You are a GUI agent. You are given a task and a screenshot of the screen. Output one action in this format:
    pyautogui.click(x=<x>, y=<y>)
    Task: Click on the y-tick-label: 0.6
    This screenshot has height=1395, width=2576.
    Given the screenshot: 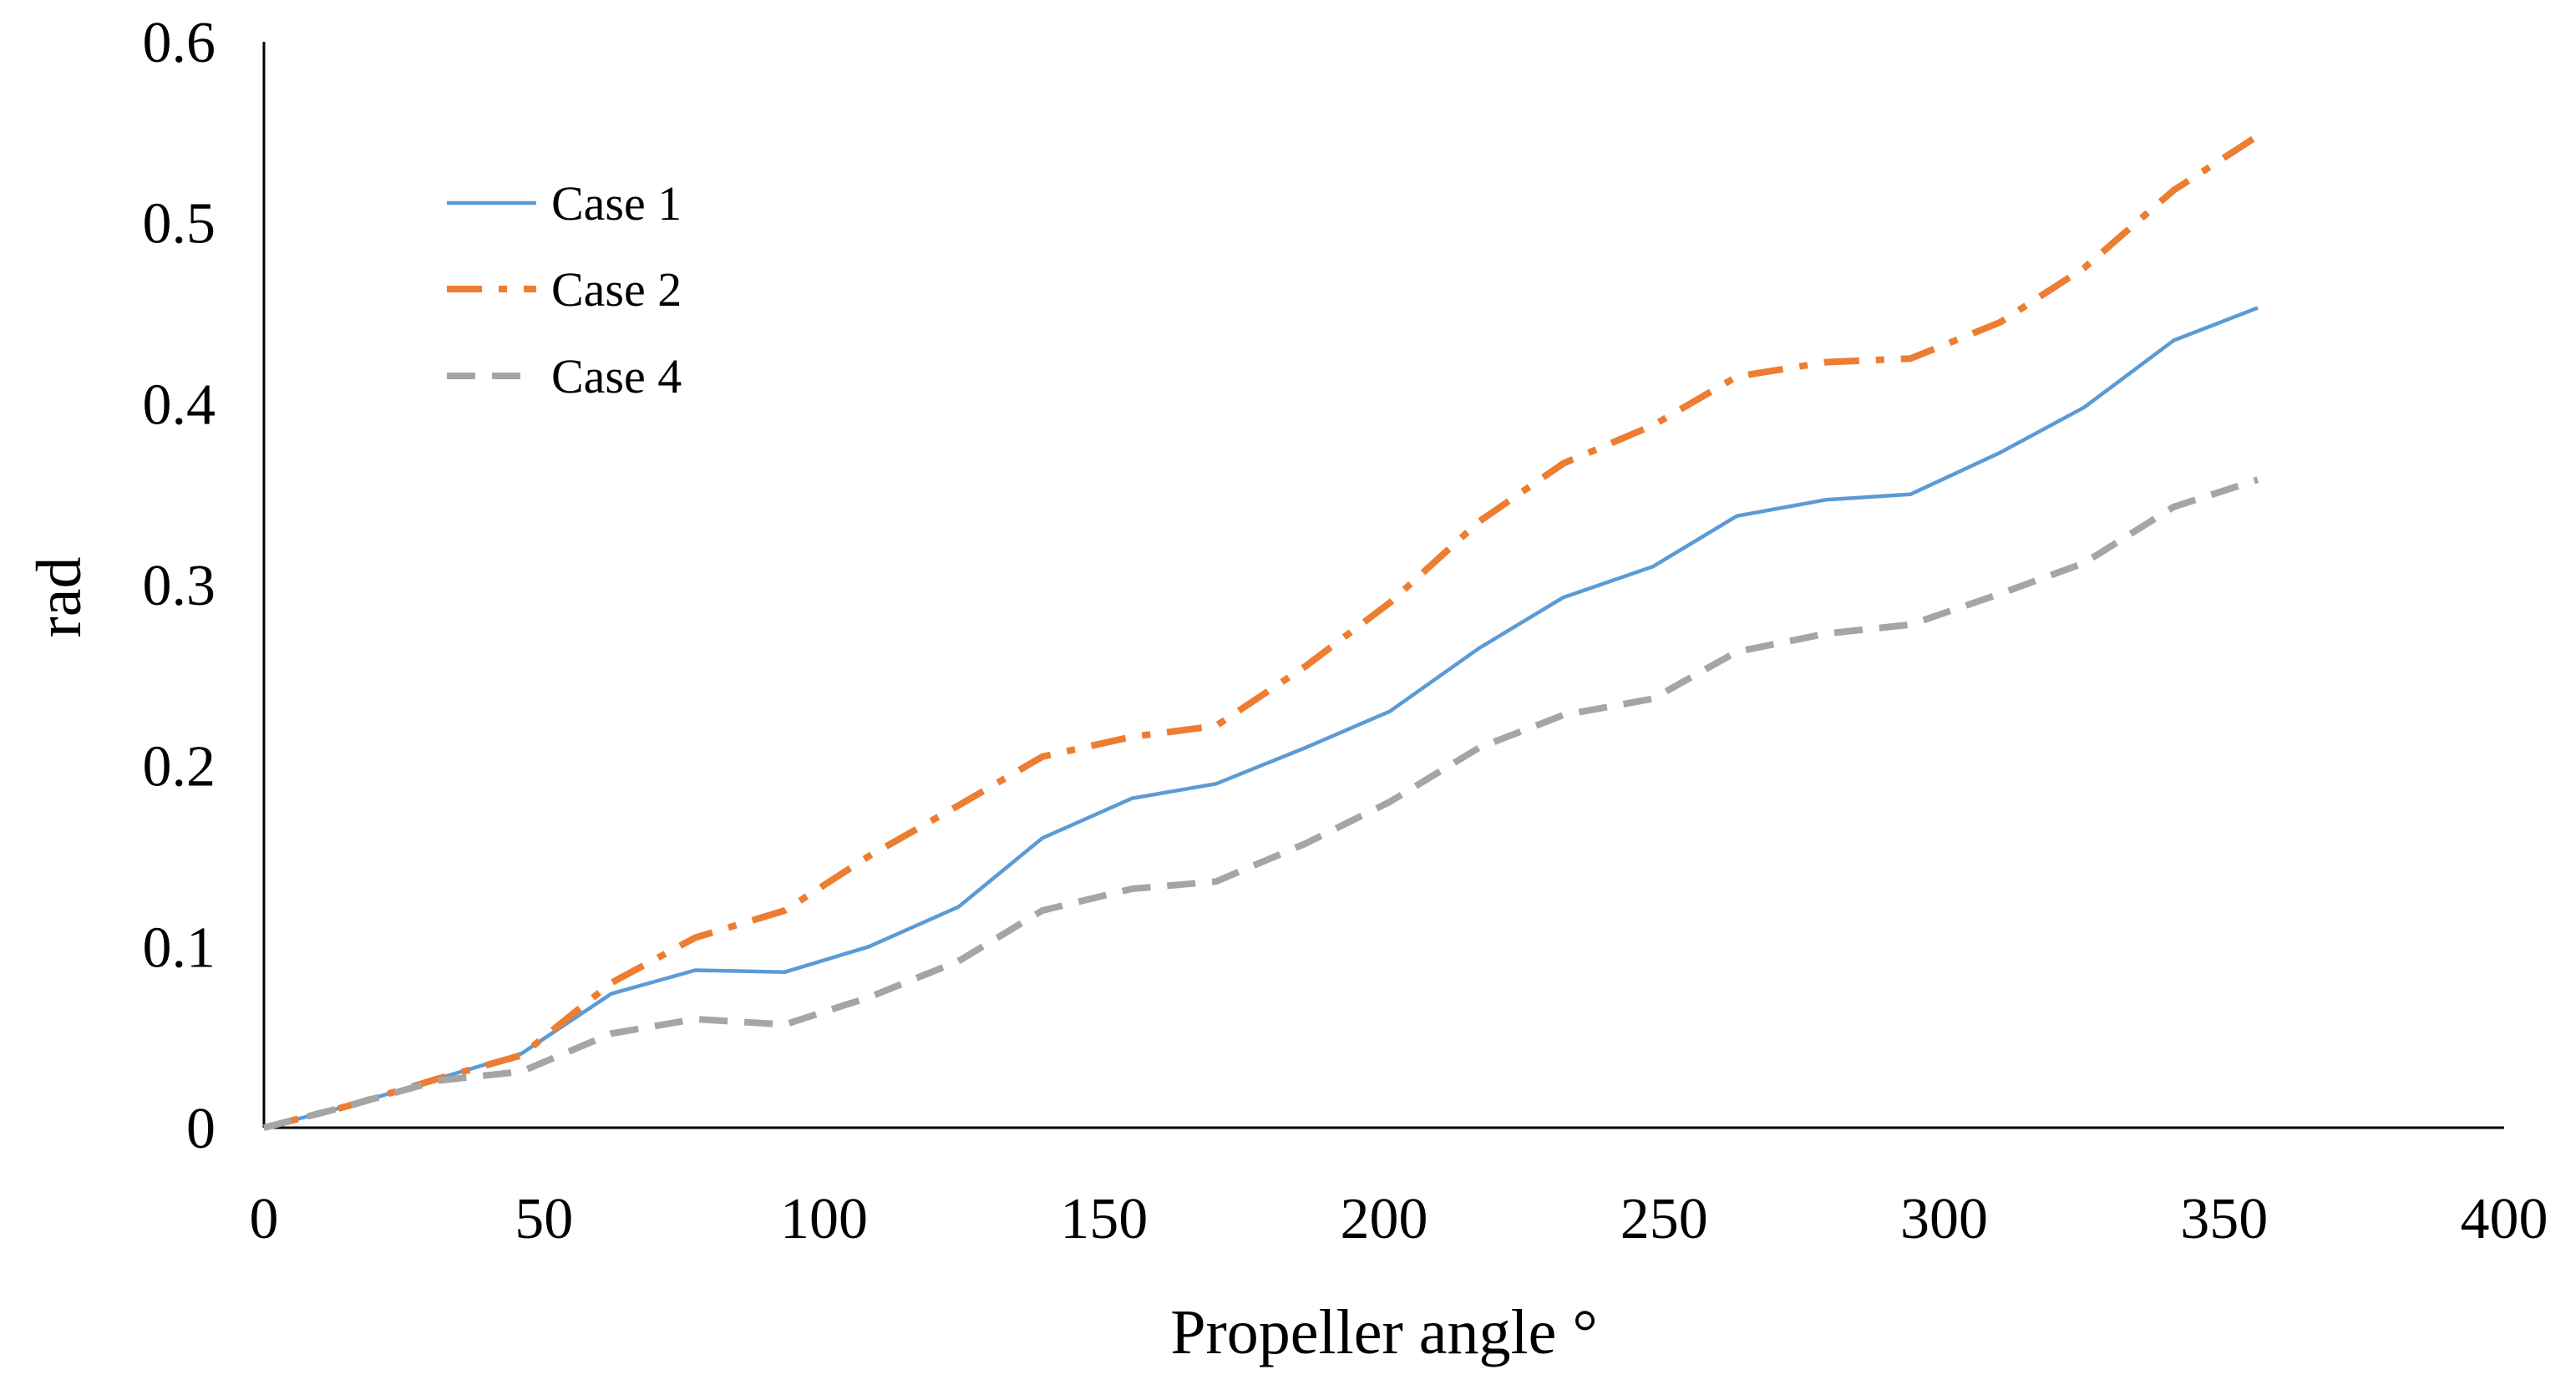 What is the action you would take?
    pyautogui.click(x=179, y=43)
    